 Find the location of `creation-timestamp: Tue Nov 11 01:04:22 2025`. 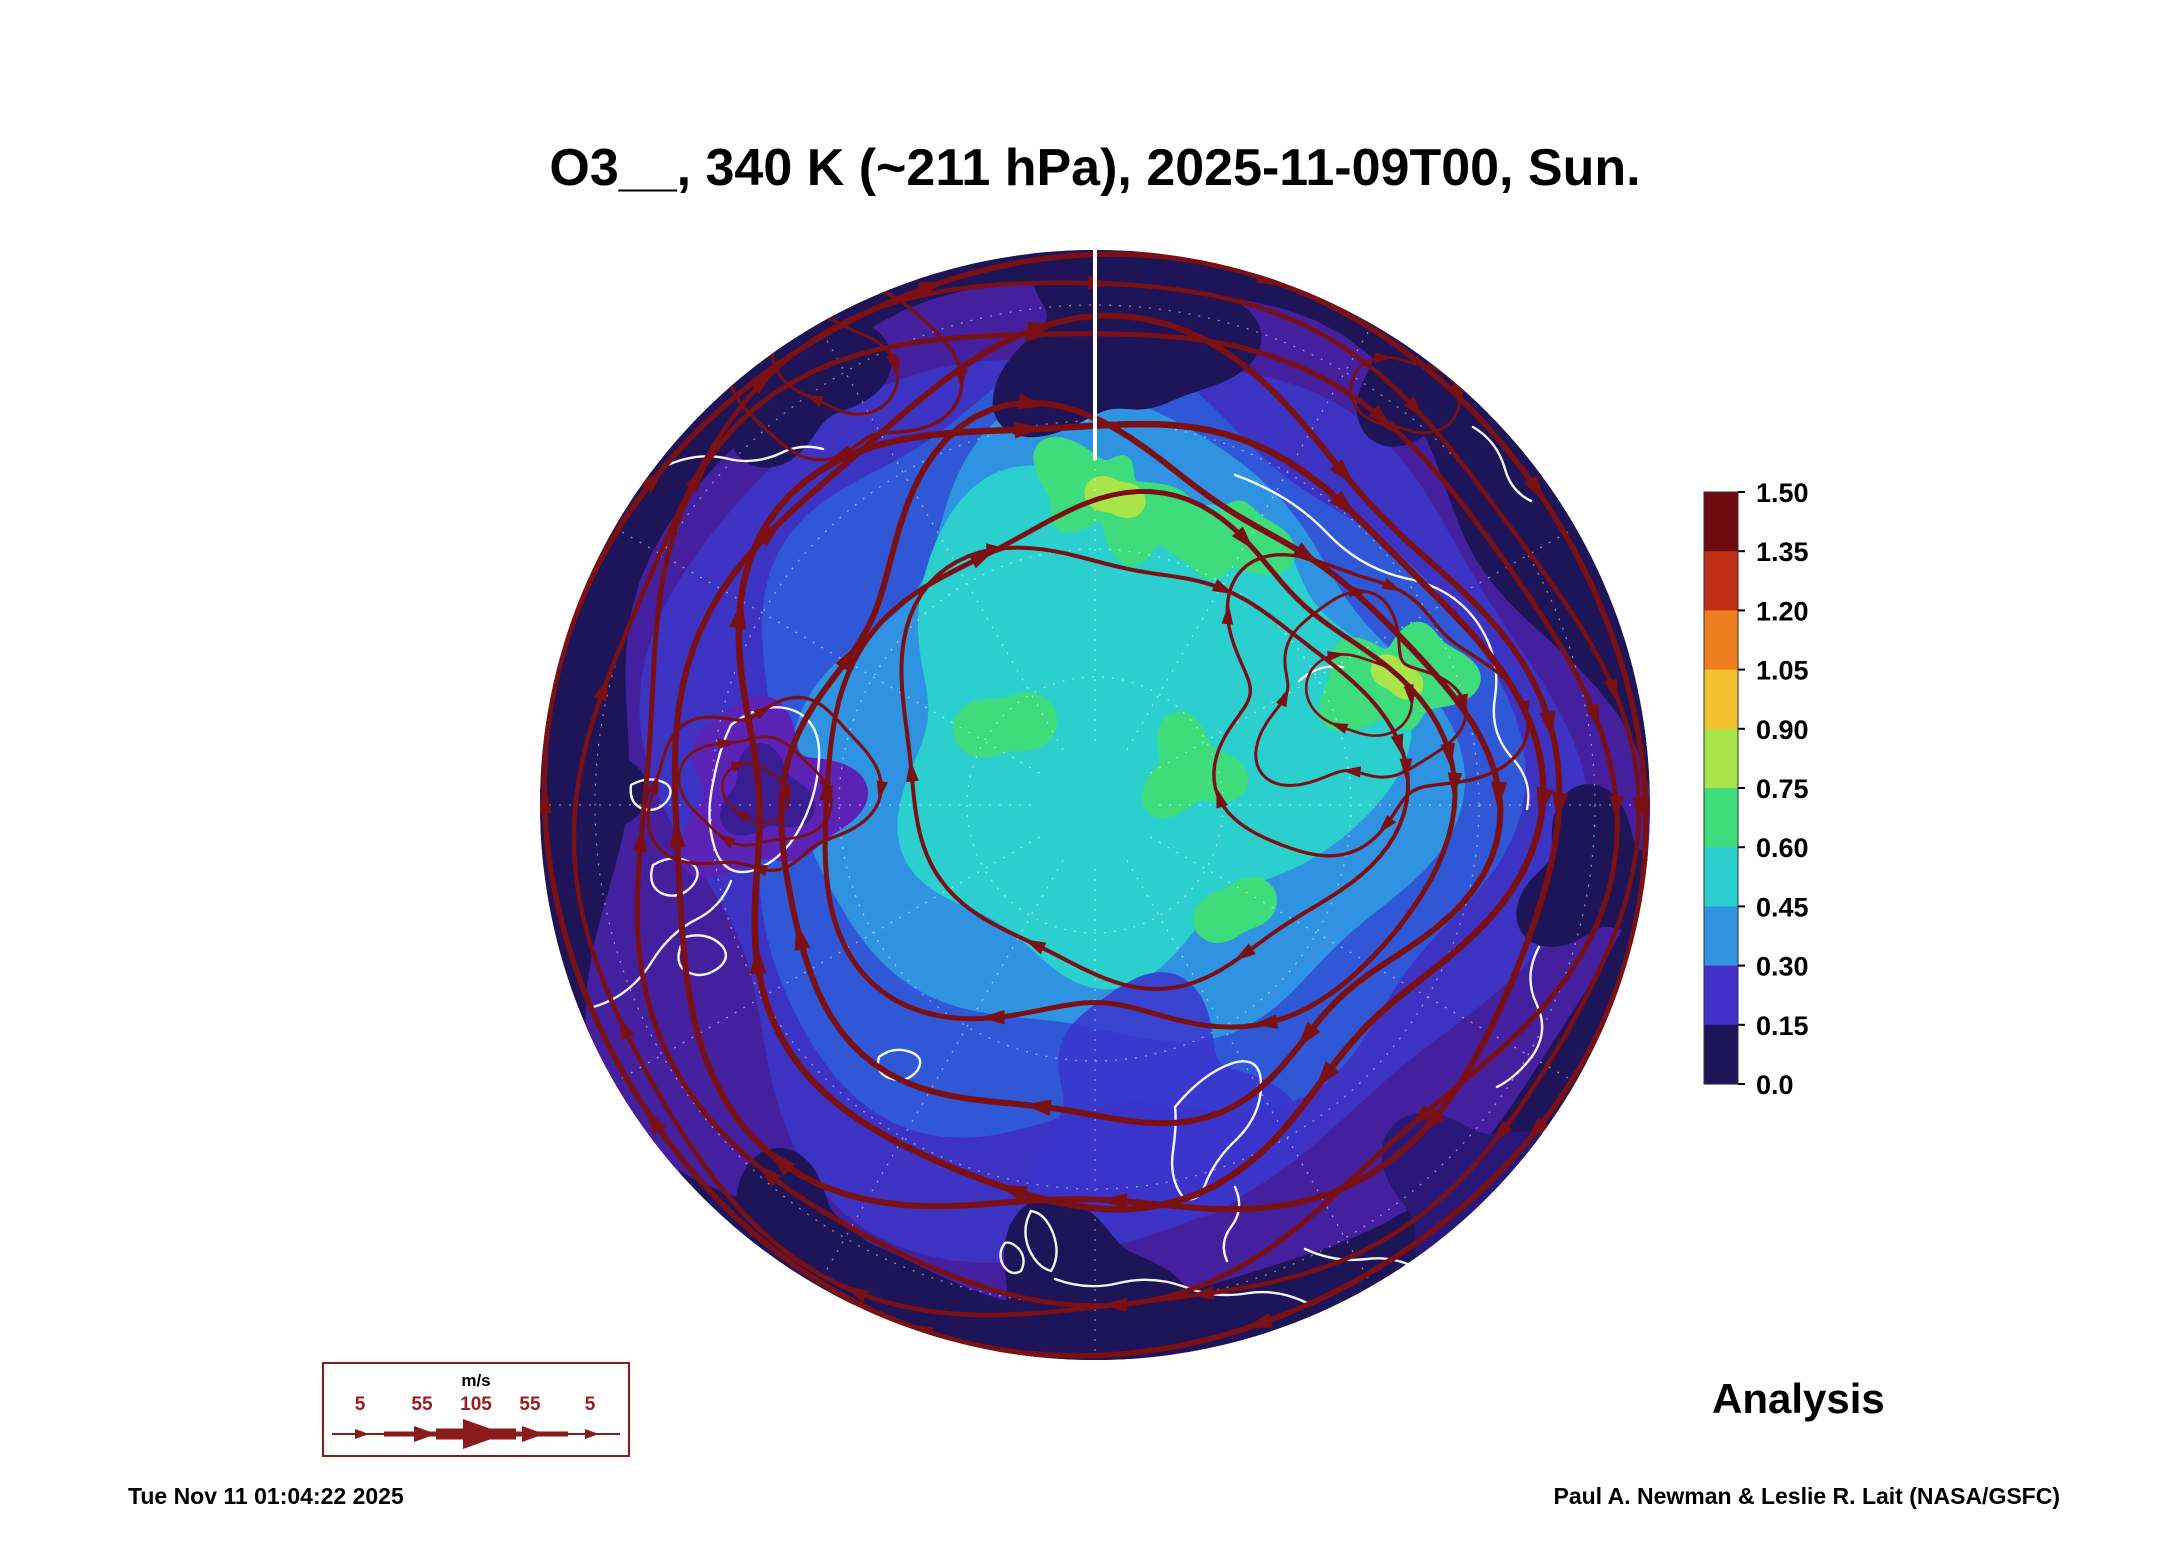

creation-timestamp: Tue Nov 11 01:04:22 2025 is located at coordinates (266, 1496).